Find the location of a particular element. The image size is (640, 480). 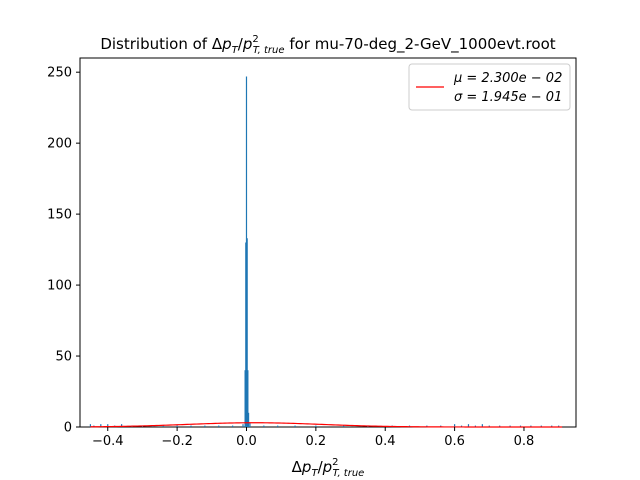

x-axis-ticks: −0.4 −0.2 0.0 0.2 0.4 0.6 0.8 is located at coordinates (313, 438).